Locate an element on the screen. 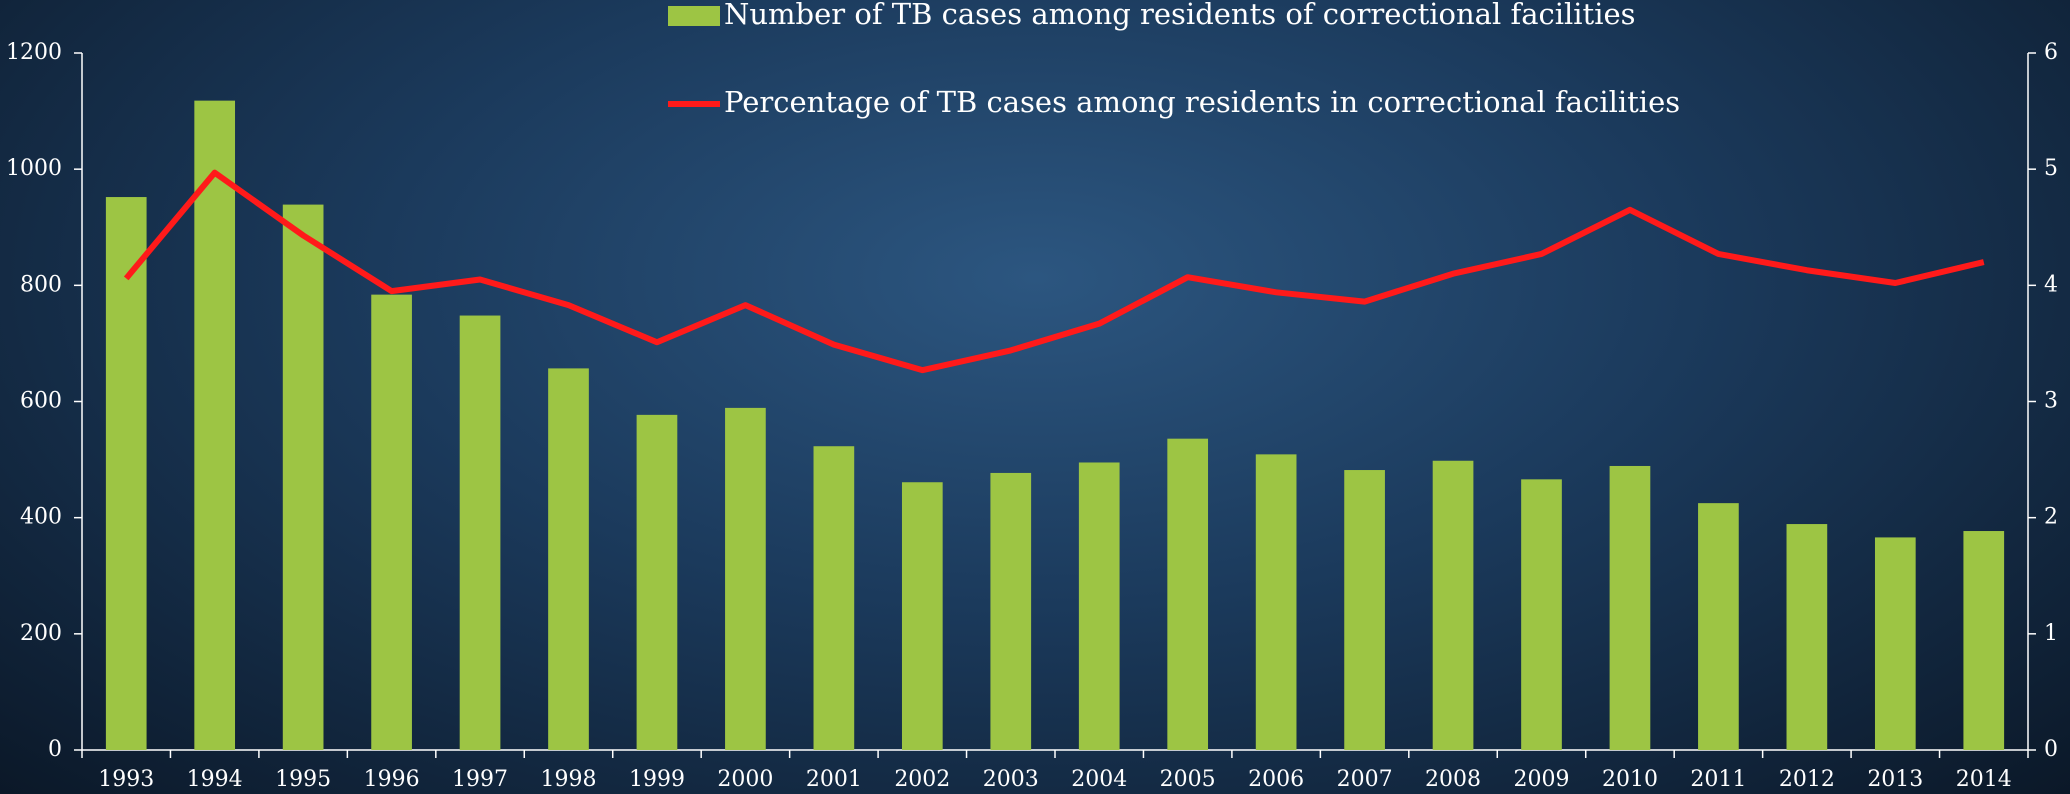 This screenshot has width=2070, height=794. y-tick-label: 600 is located at coordinates (41, 401).